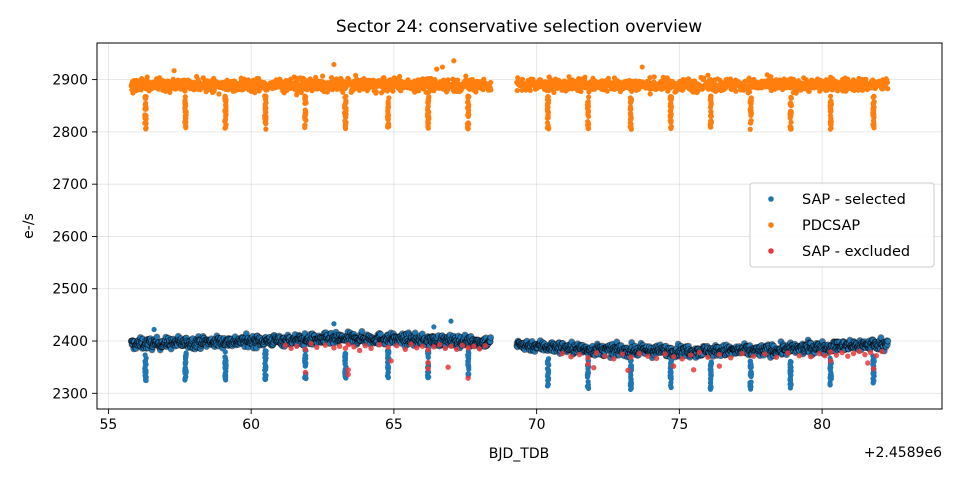 The height and width of the screenshot is (480, 960). I want to click on sap-selected-series, so click(509, 355).